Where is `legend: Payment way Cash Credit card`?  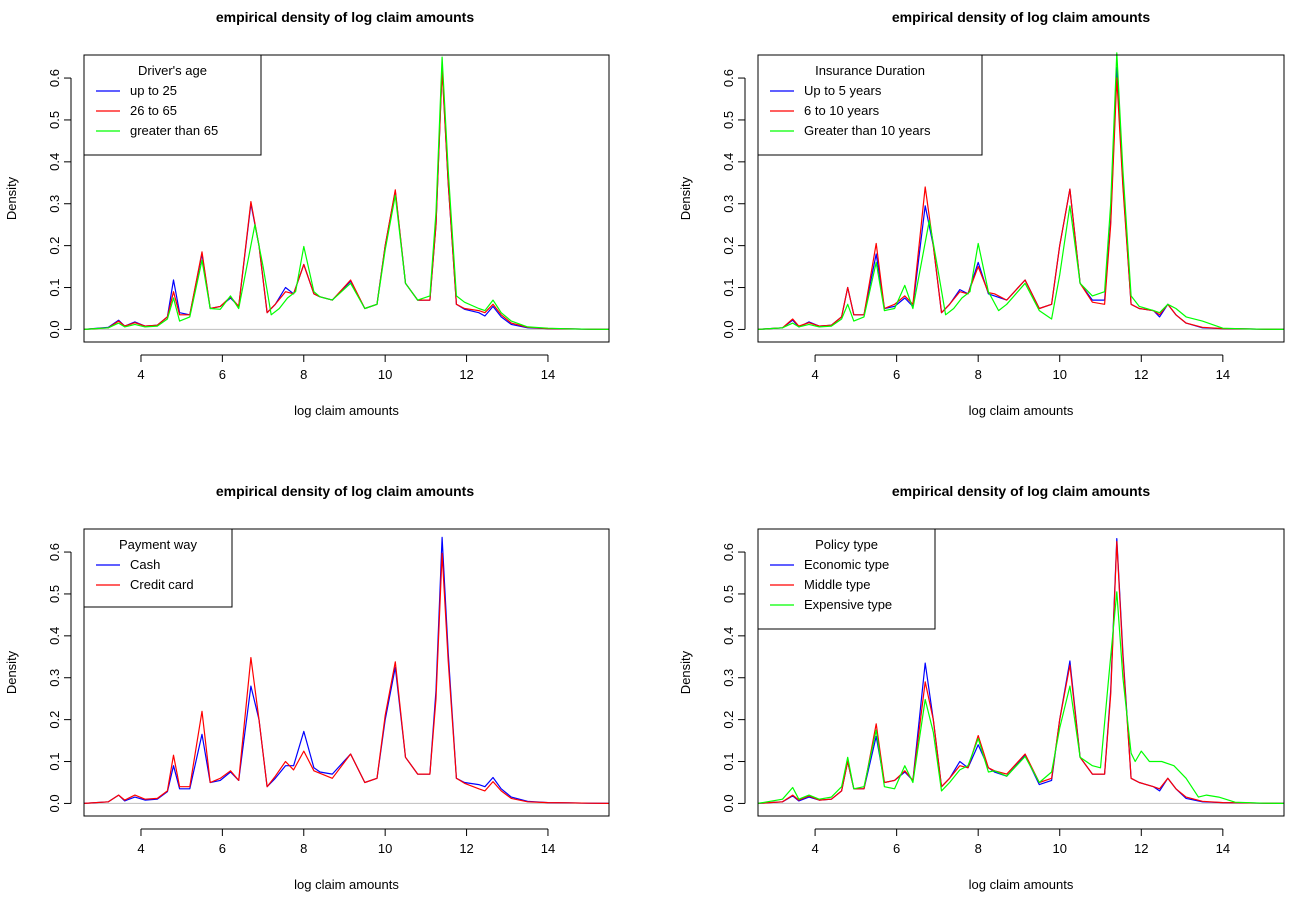 legend: Payment way Cash Credit card is located at coordinates (158, 568).